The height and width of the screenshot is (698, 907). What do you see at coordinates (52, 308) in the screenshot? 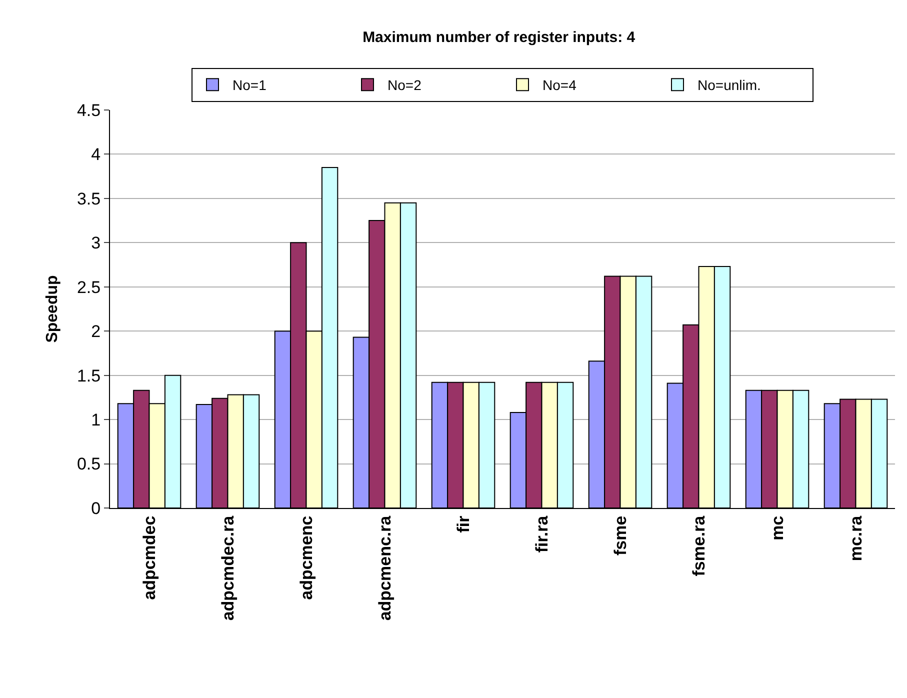
I see `y-axis-title: Speedup` at bounding box center [52, 308].